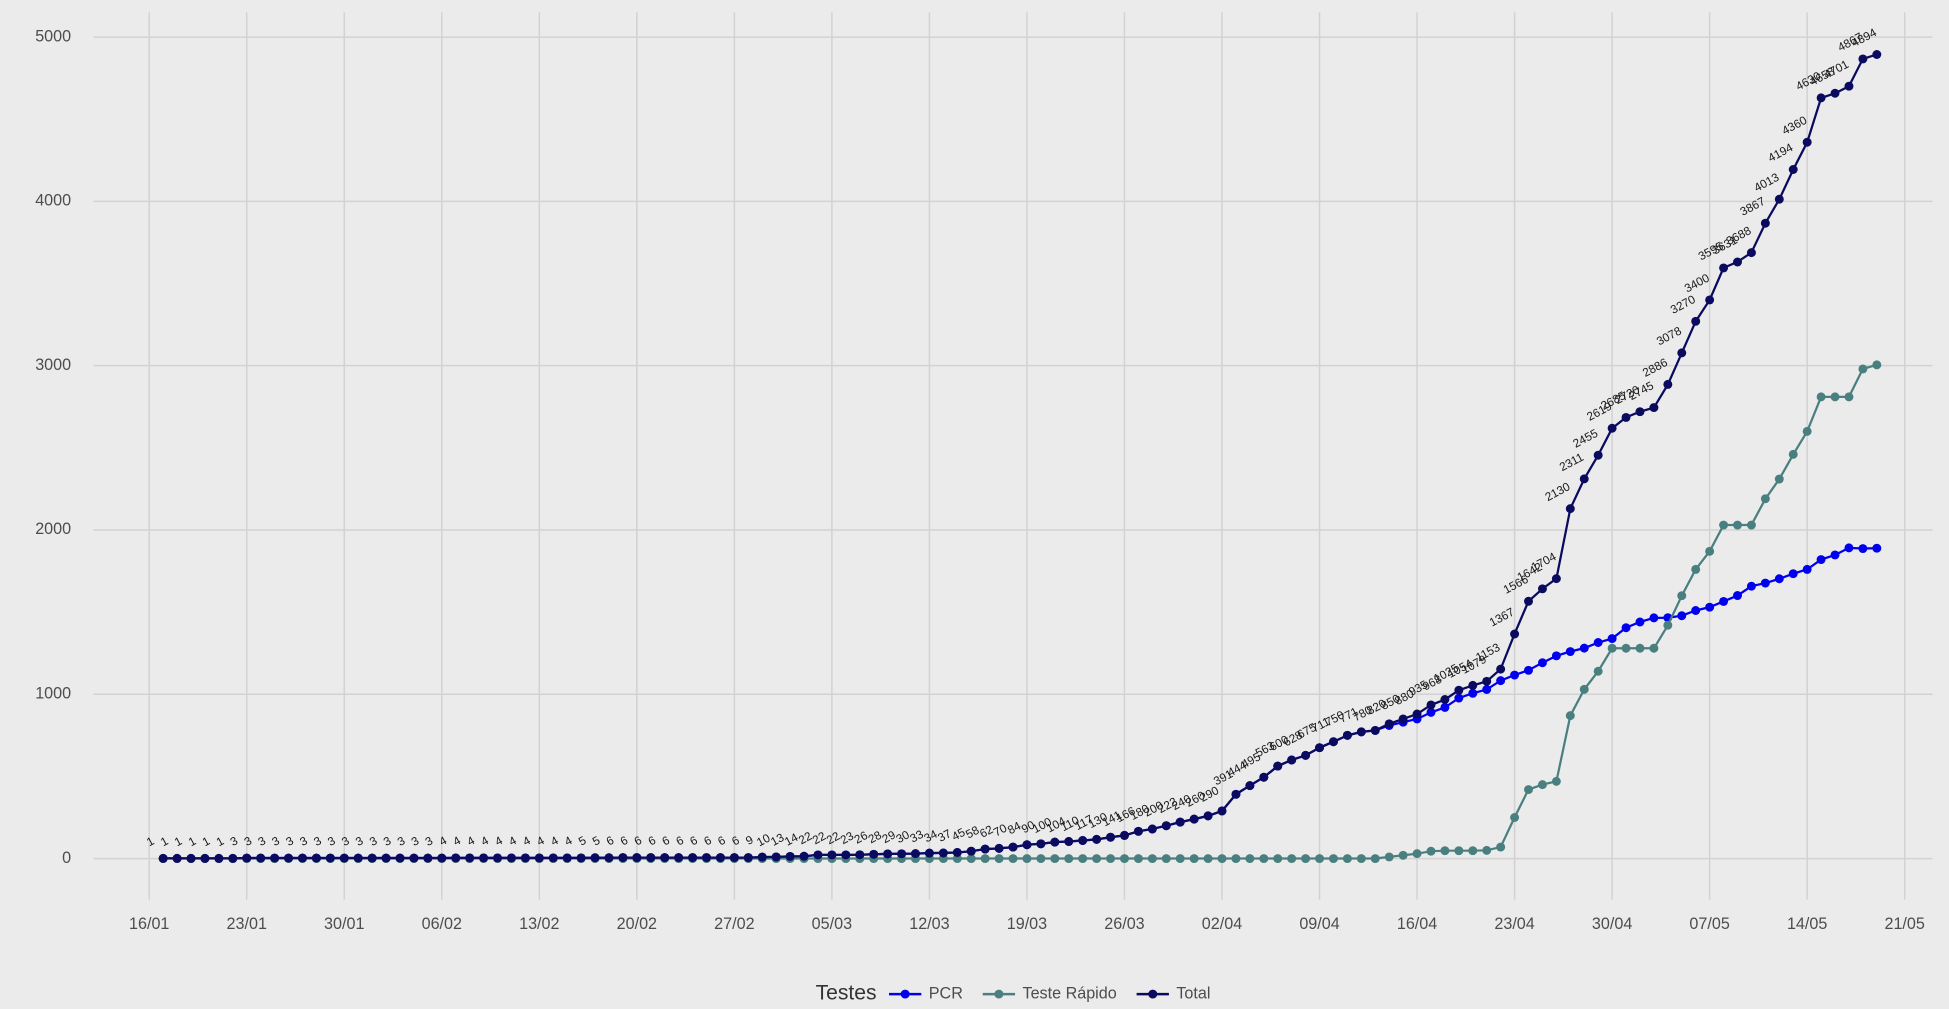 The image size is (1949, 1009). What do you see at coordinates (66, 858) in the screenshot?
I see `y-tick-label: 0` at bounding box center [66, 858].